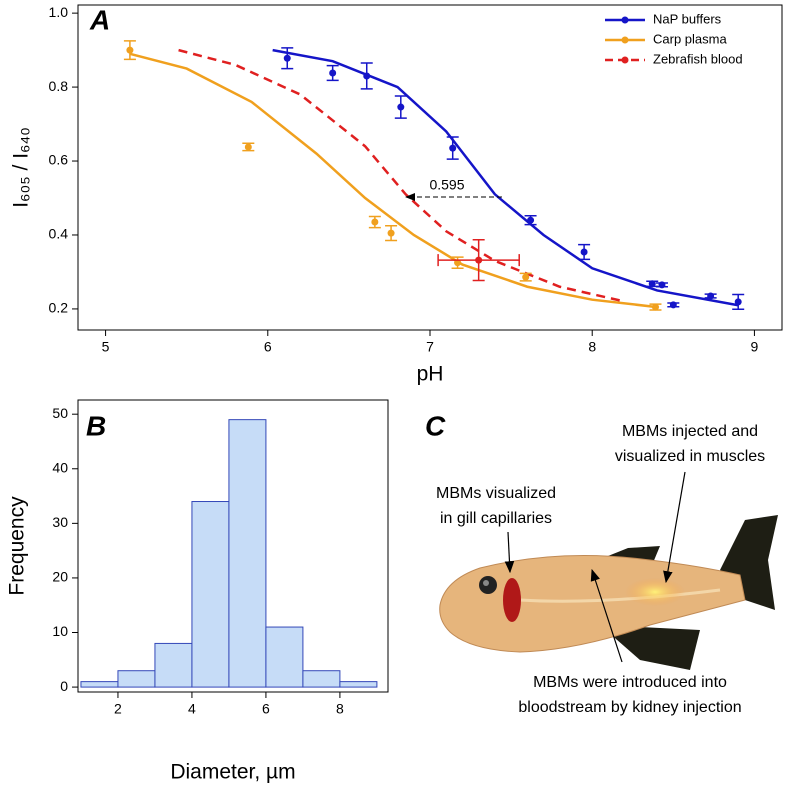  Describe the element at coordinates (60, 577) in the screenshot. I see `y-tick-label: 20` at that location.